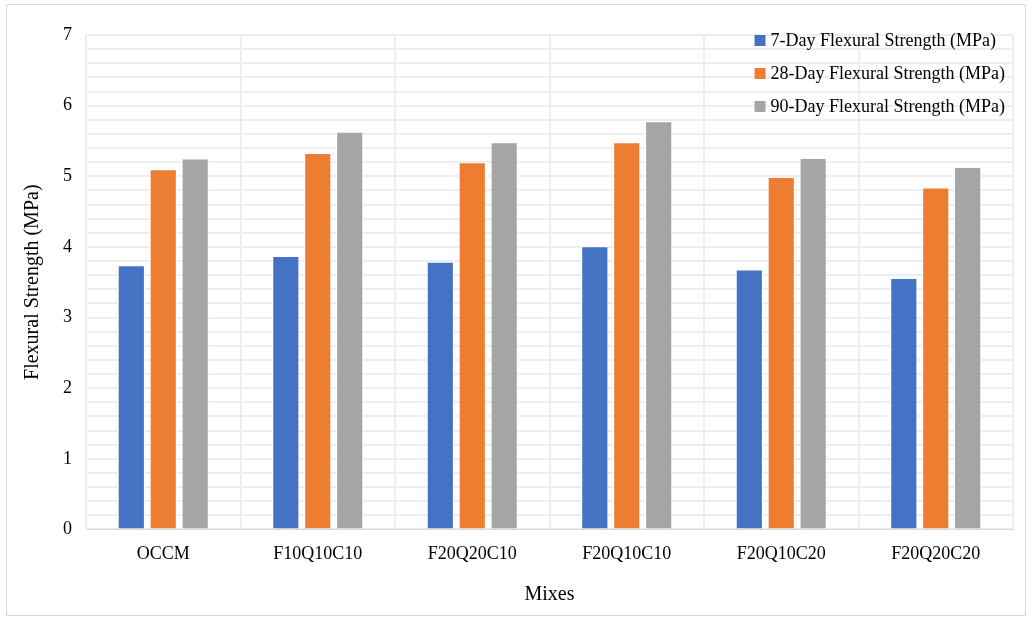  I want to click on legend-label: 28-Day Flexural Strength (MPa), so click(888, 73).